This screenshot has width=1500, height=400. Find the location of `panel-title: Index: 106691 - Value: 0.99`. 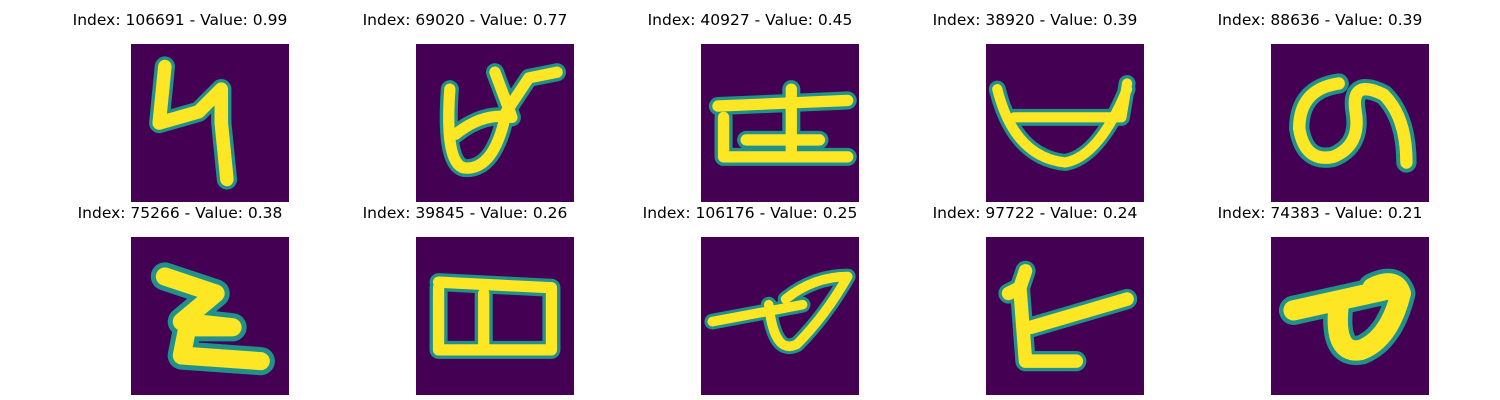

panel-title: Index: 106691 - Value: 0.99 is located at coordinates (180, 20).